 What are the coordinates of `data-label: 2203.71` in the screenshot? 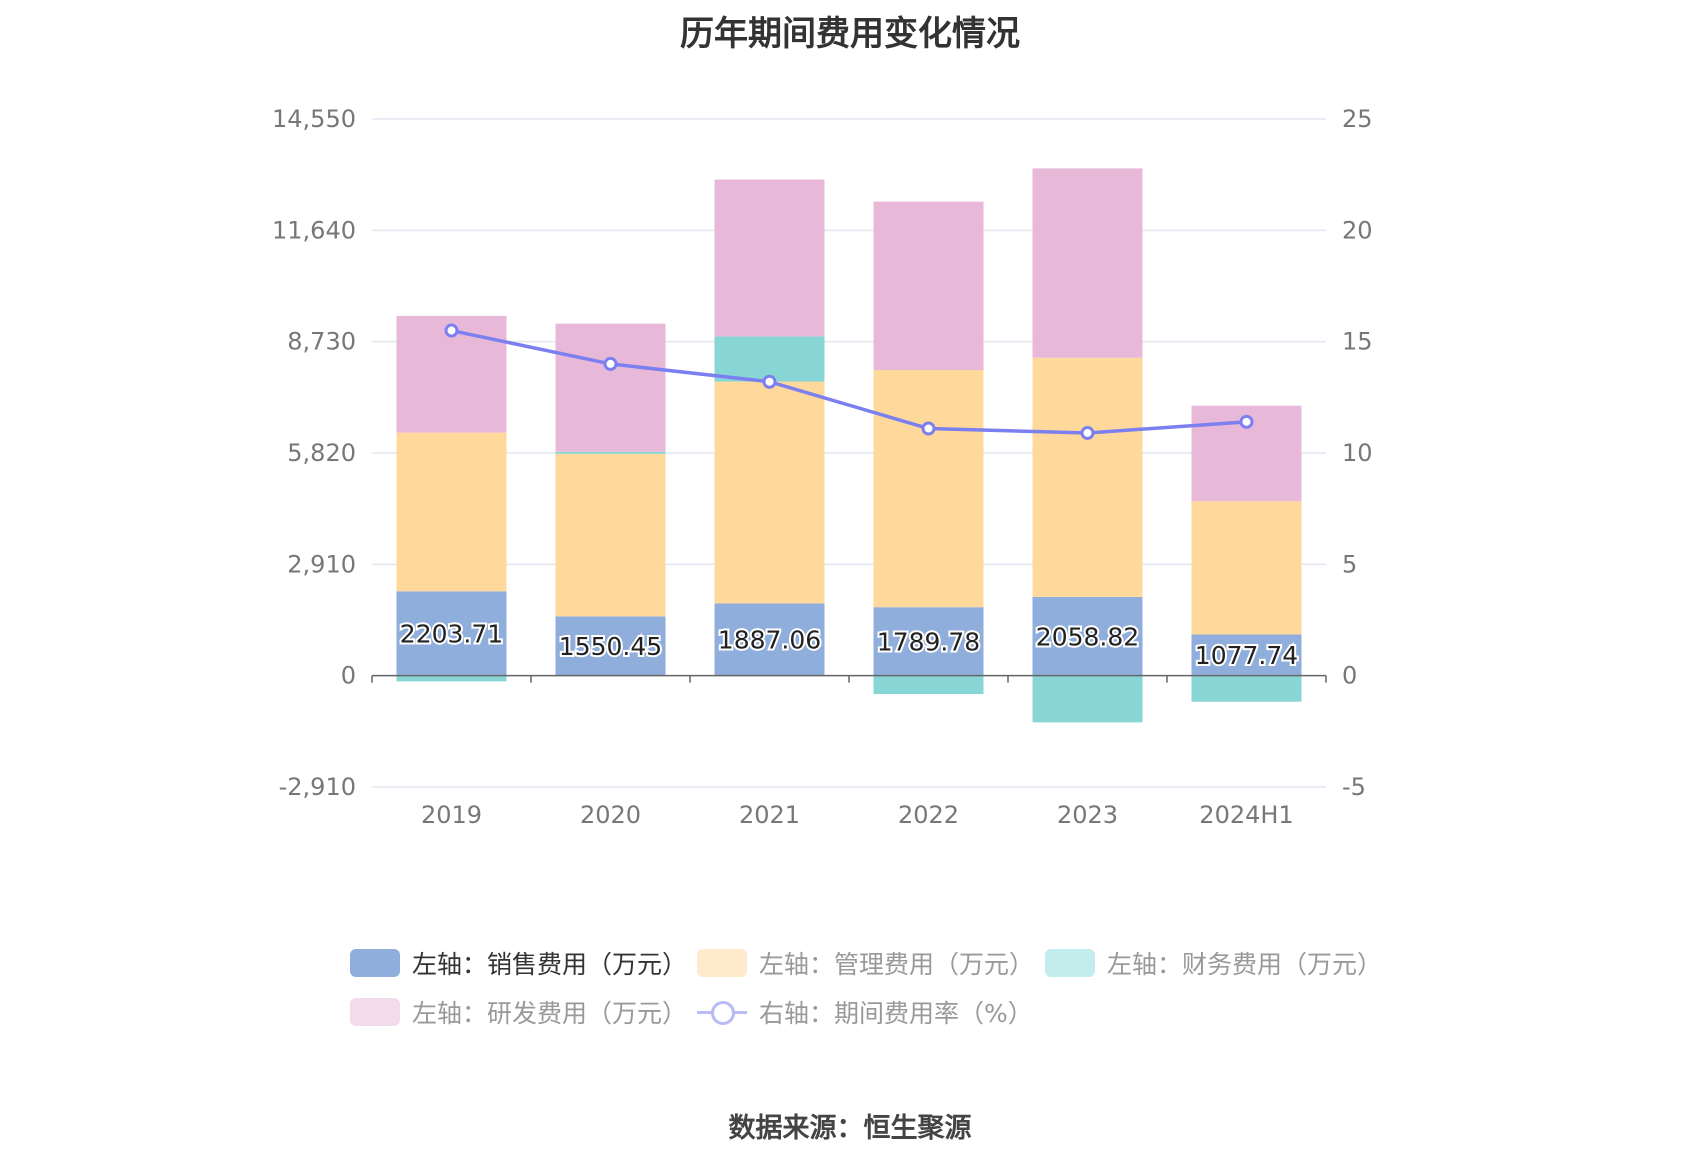 It's located at (451, 634).